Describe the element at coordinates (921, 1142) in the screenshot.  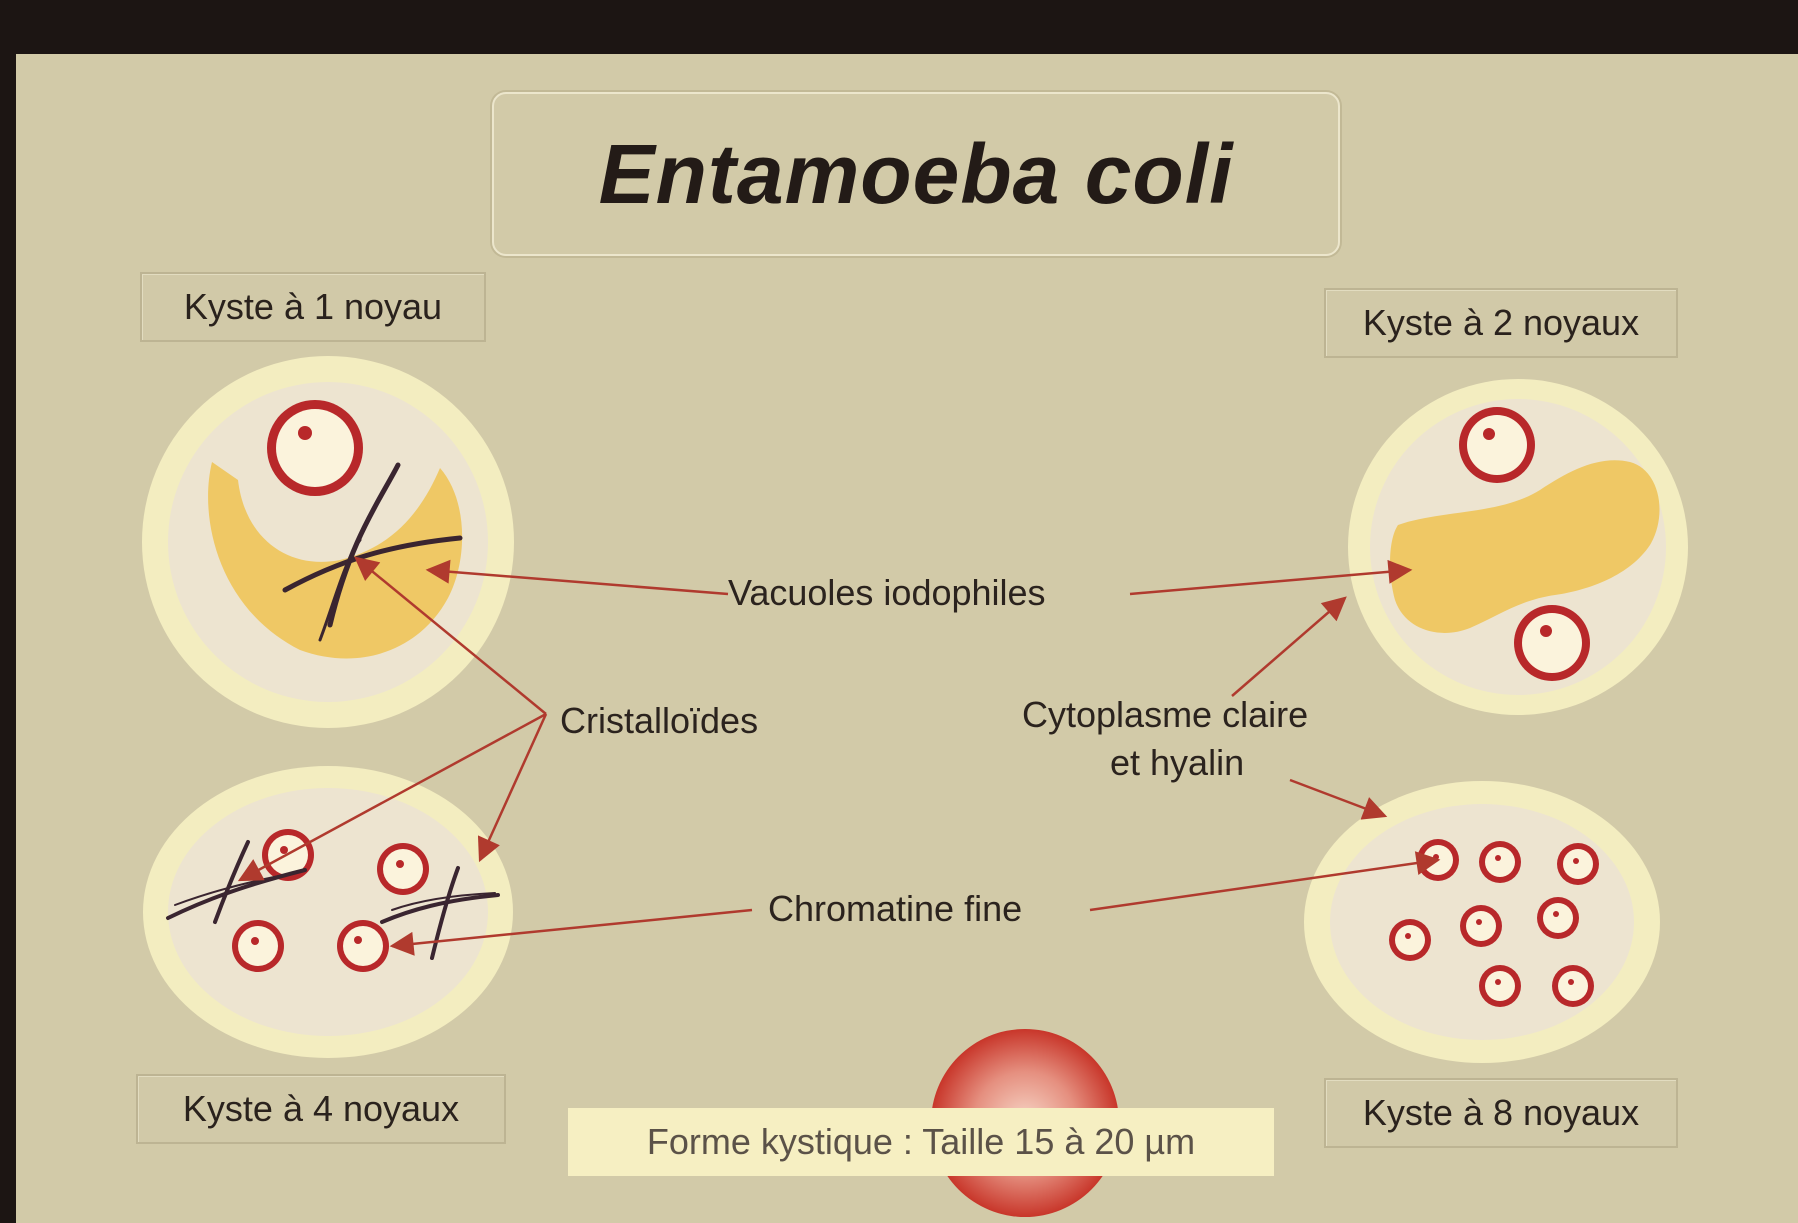
I see `size-caption: Forme kystique : Taille 15 à 20 µm` at that location.